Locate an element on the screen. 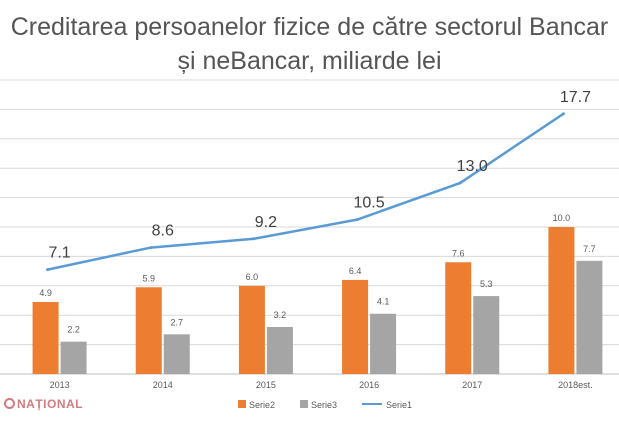 The height and width of the screenshot is (421, 619). data-label-serie3: 3.2 is located at coordinates (280, 315).